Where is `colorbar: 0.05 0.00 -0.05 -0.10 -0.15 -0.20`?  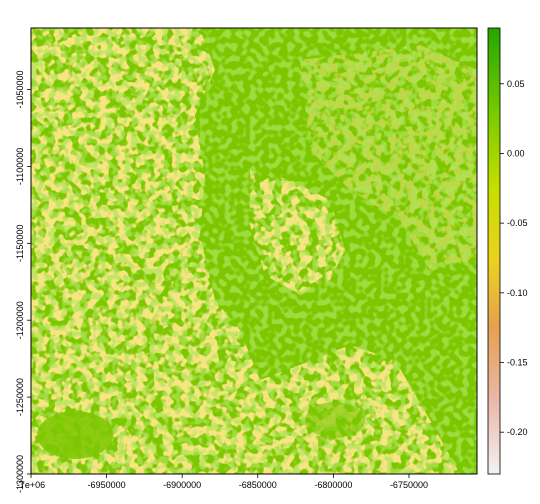 colorbar: 0.05 0.00 -0.05 -0.10 -0.15 -0.20 is located at coordinates (507, 251).